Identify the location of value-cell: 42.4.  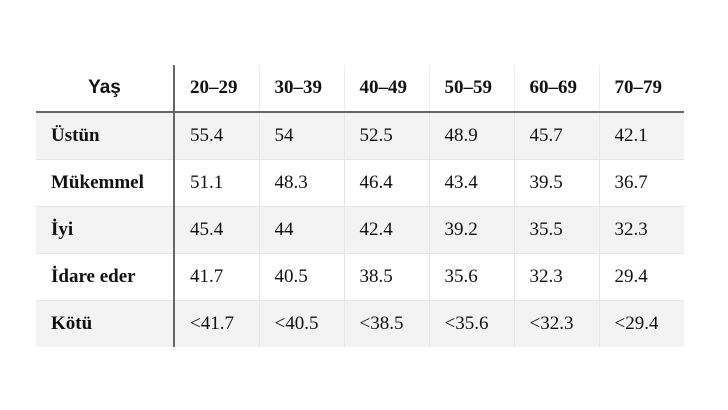
(386, 229).